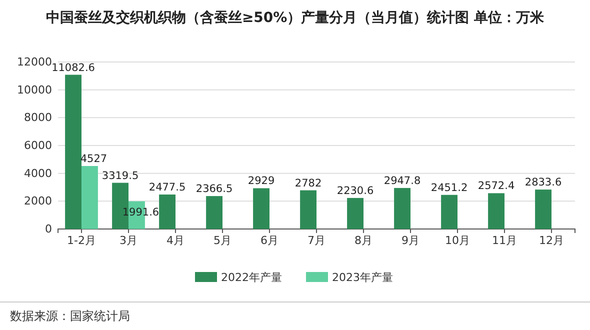 This screenshot has height=330, width=590. What do you see at coordinates (48, 229) in the screenshot?
I see `y-tick-label: 0` at bounding box center [48, 229].